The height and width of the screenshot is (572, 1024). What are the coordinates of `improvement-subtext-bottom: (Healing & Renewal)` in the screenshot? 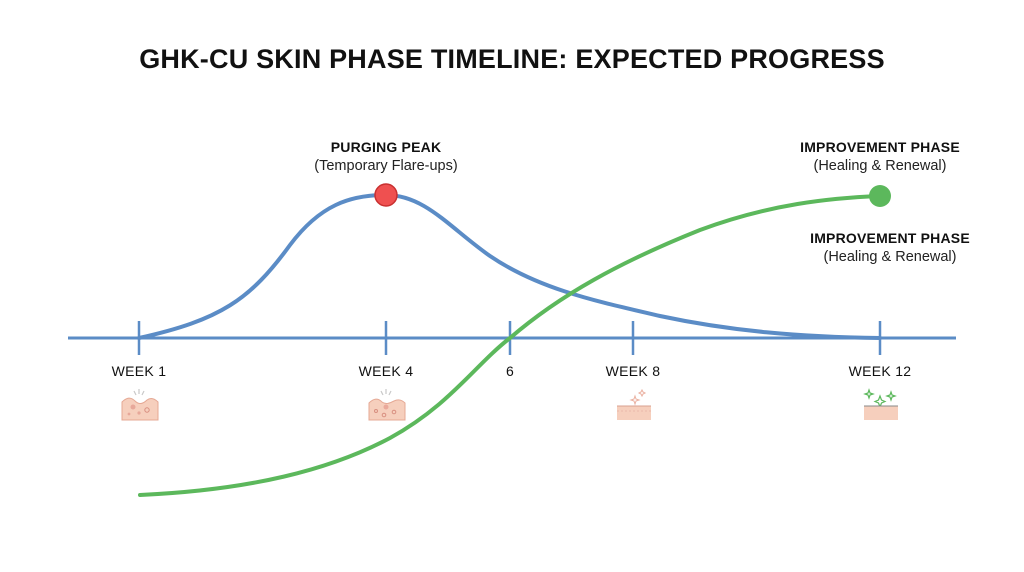 It's located at (890, 257).